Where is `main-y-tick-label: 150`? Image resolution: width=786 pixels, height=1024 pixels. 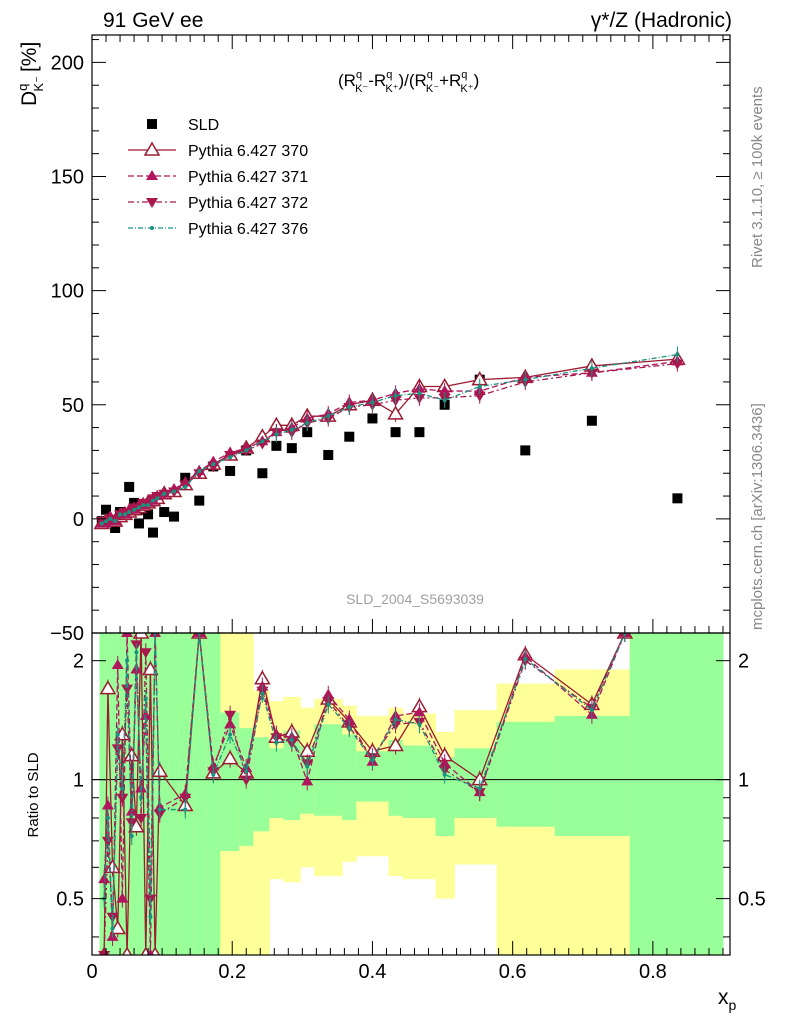 main-y-tick-label: 150 is located at coordinates (67, 178).